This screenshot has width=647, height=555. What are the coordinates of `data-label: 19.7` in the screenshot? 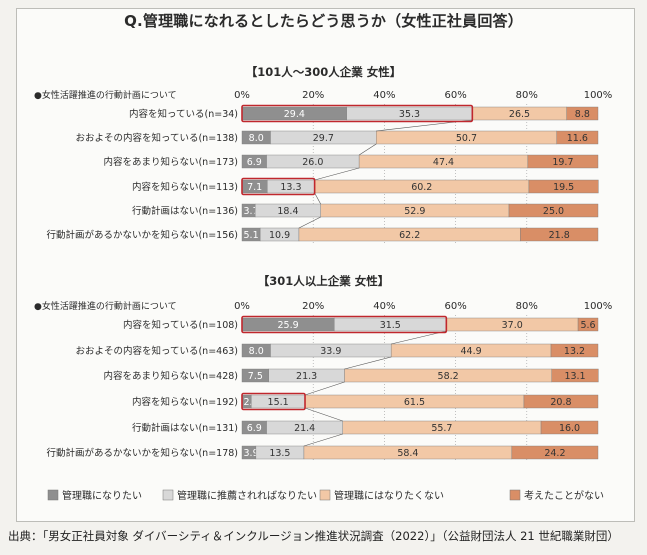 It's located at (562, 162).